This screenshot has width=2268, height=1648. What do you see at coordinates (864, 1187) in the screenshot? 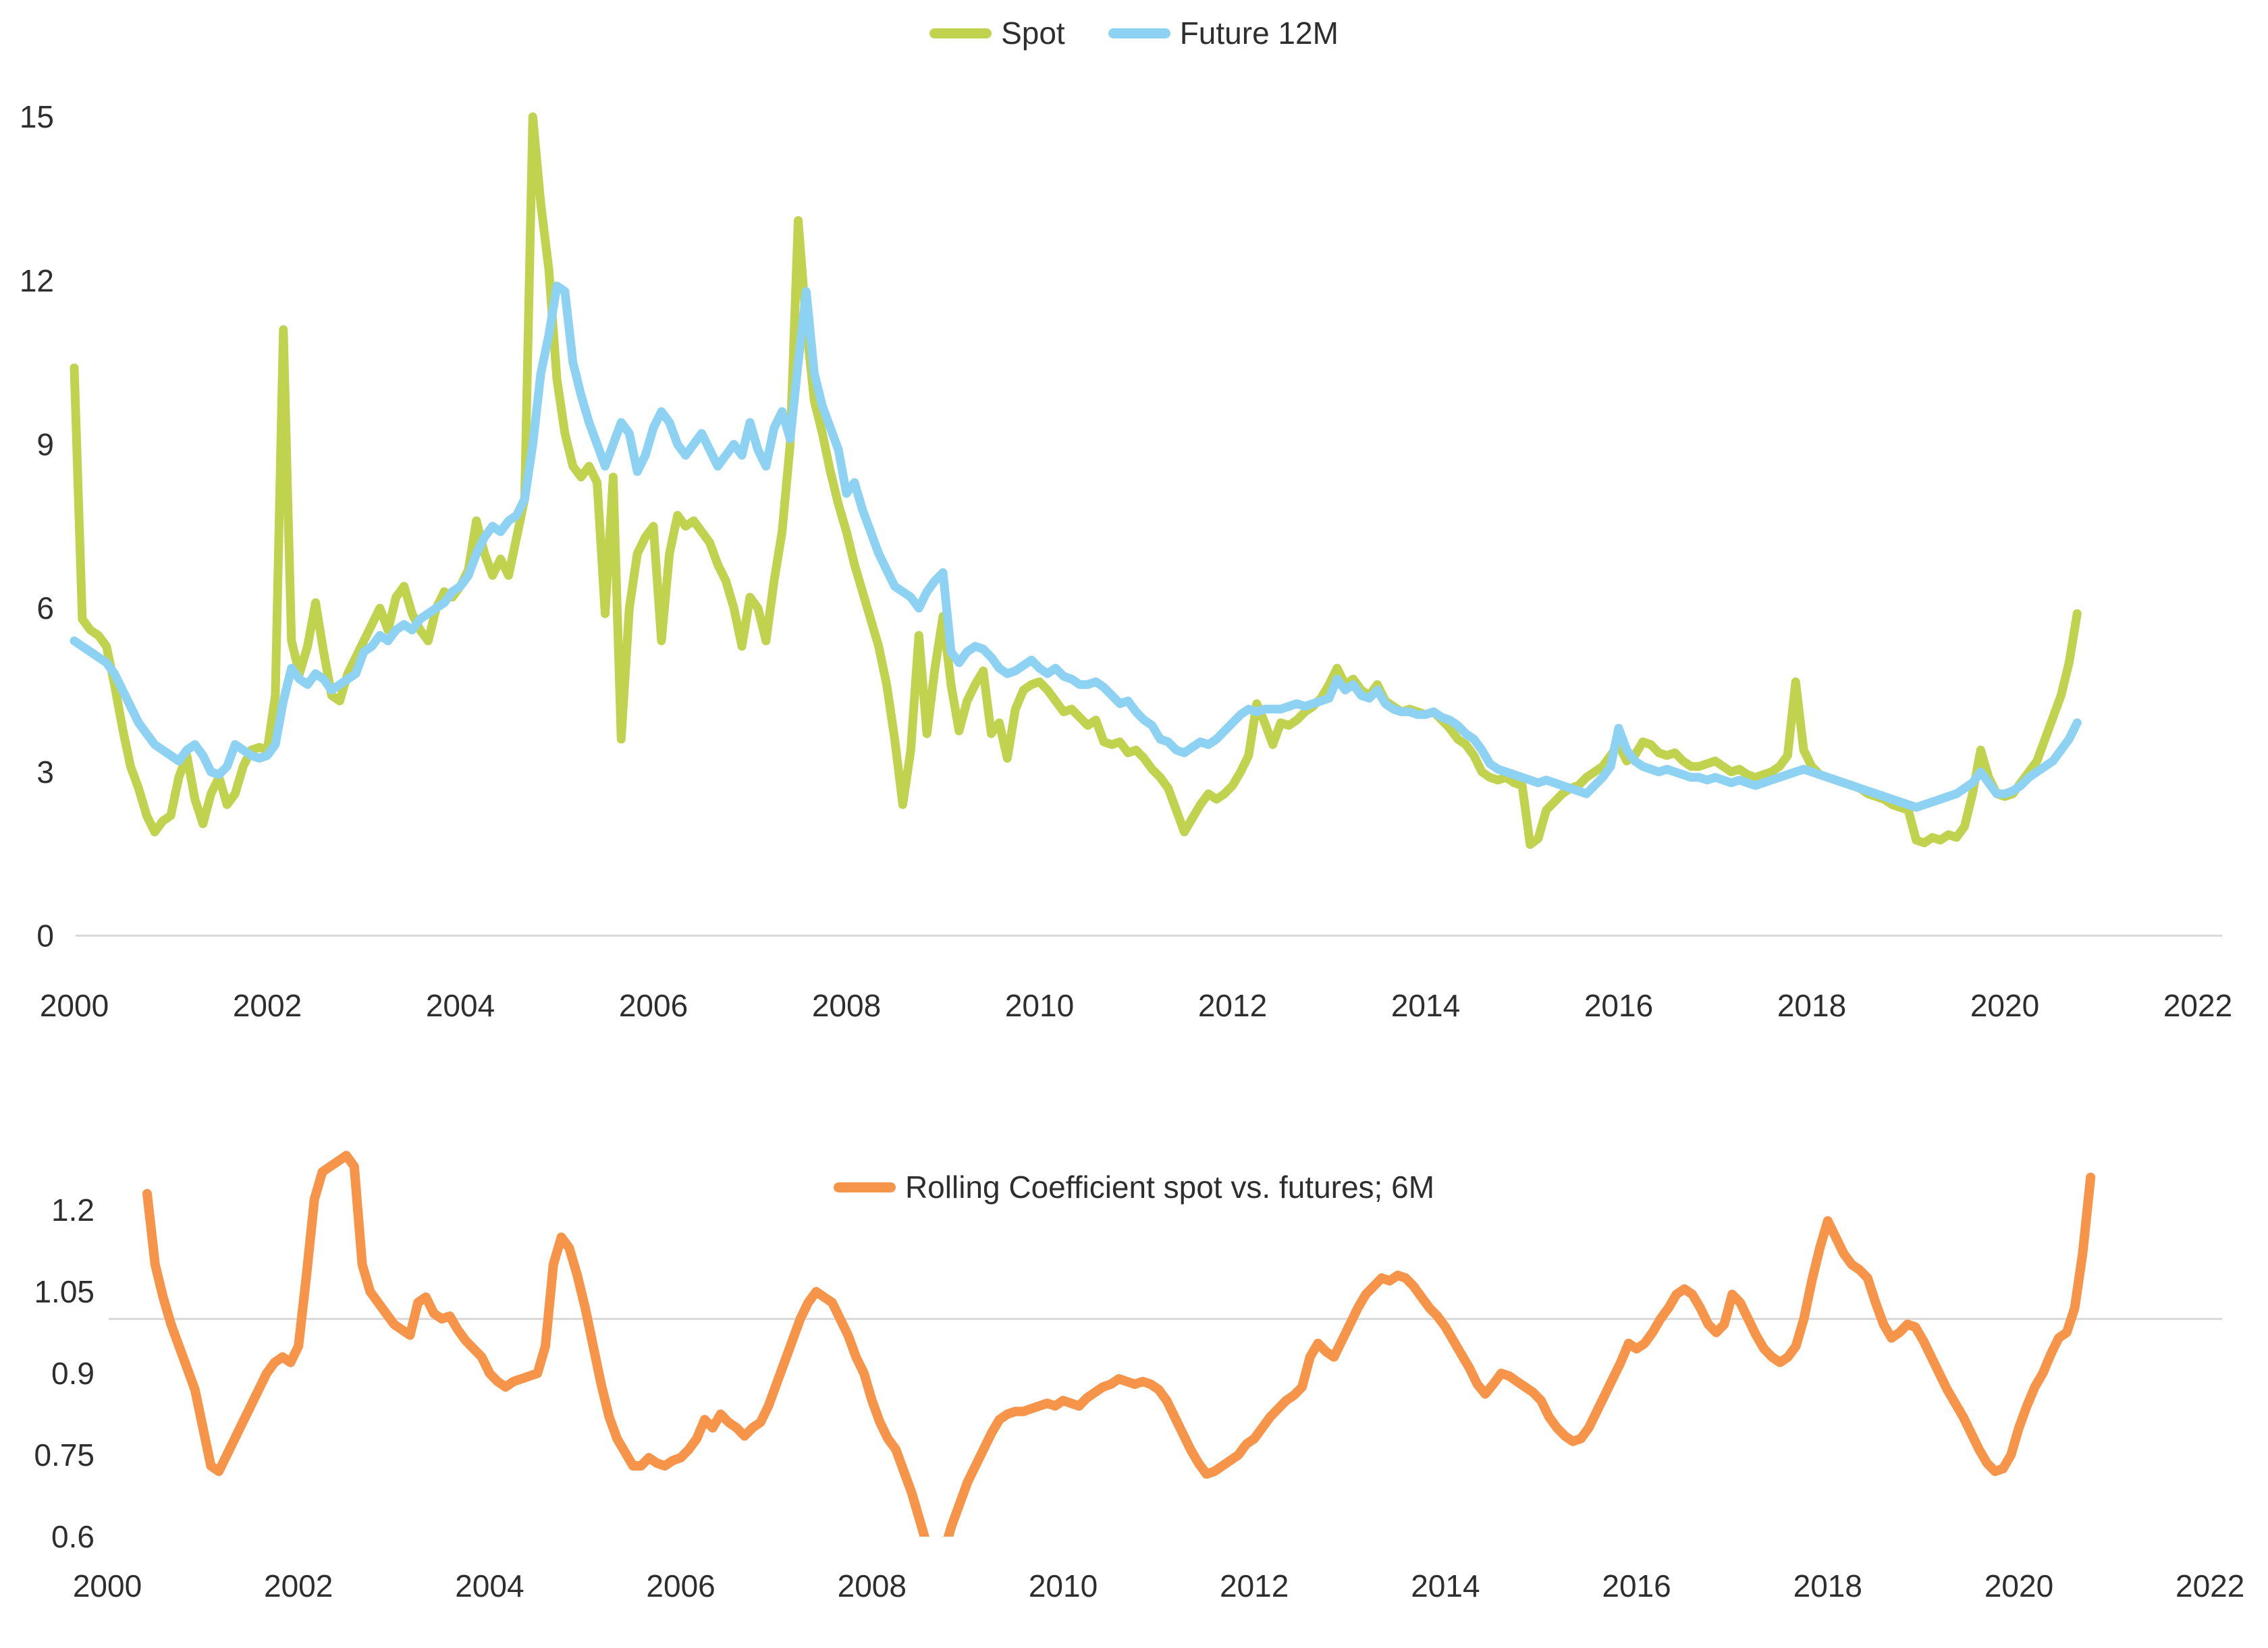
I see `coefficient-line-swatch-icon` at bounding box center [864, 1187].